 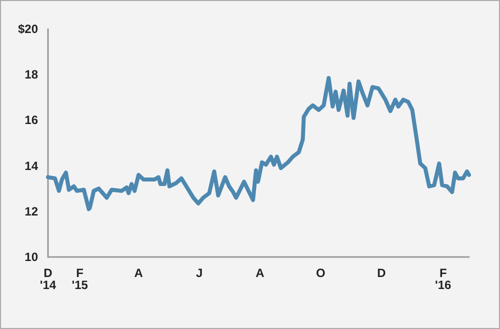 I want to click on x-tick-label: D, so click(x=381, y=273).